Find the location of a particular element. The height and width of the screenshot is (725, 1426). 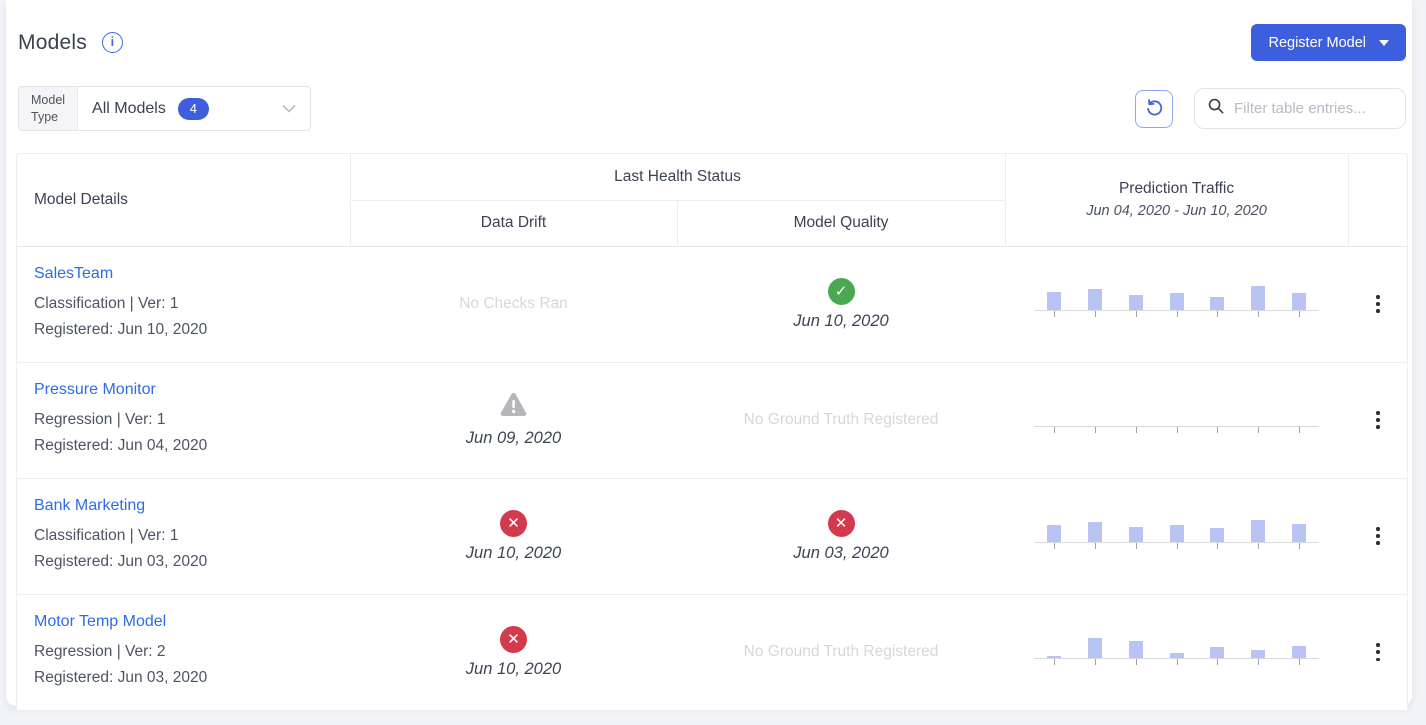

model-quality-status: ✕ Jun 03, 2020 is located at coordinates (841, 536).